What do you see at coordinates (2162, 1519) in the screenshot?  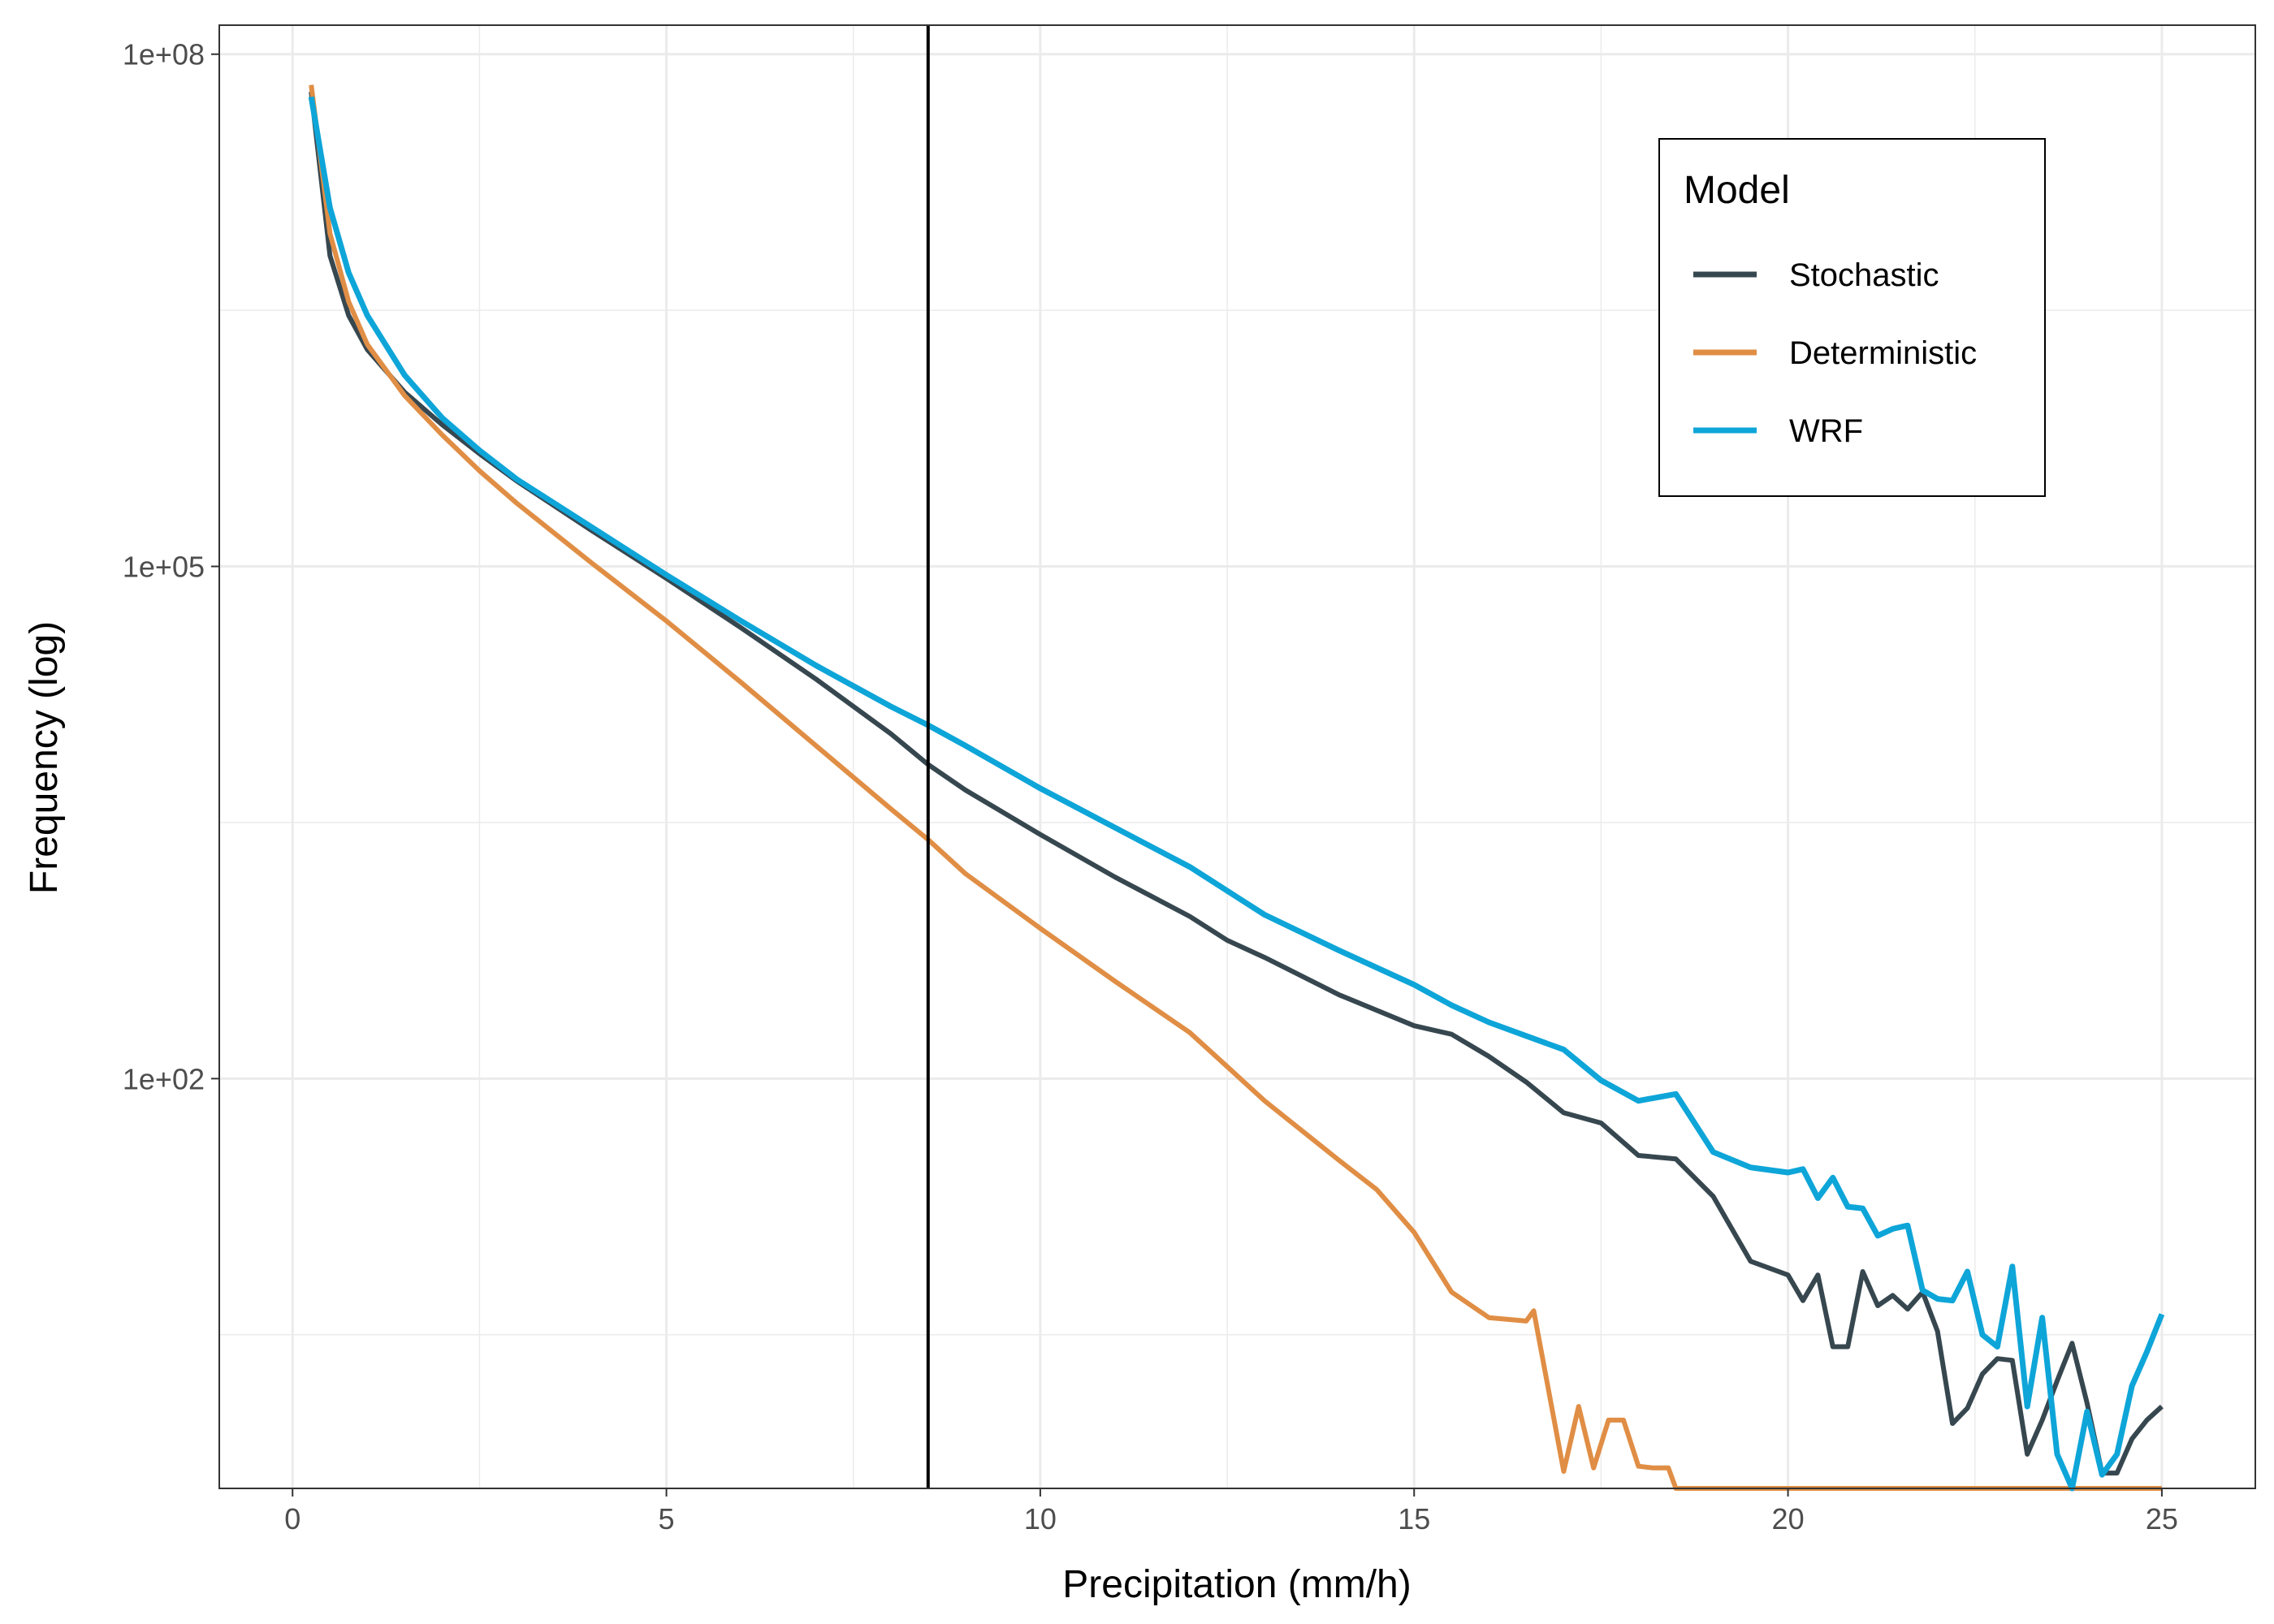 I see `x-tick-label: 25` at bounding box center [2162, 1519].